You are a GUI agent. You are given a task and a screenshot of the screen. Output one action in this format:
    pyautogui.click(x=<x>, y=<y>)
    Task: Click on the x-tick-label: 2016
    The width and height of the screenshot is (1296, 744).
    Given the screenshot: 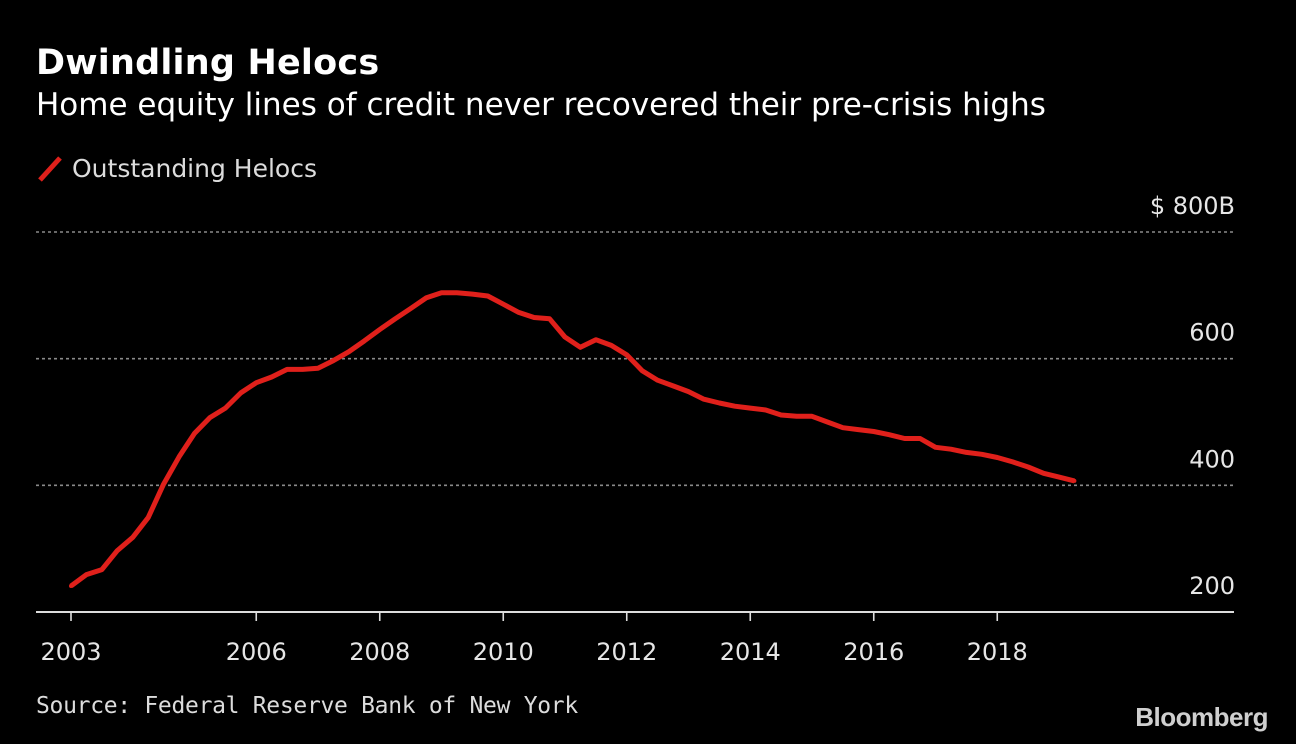 What is the action you would take?
    pyautogui.click(x=873, y=652)
    